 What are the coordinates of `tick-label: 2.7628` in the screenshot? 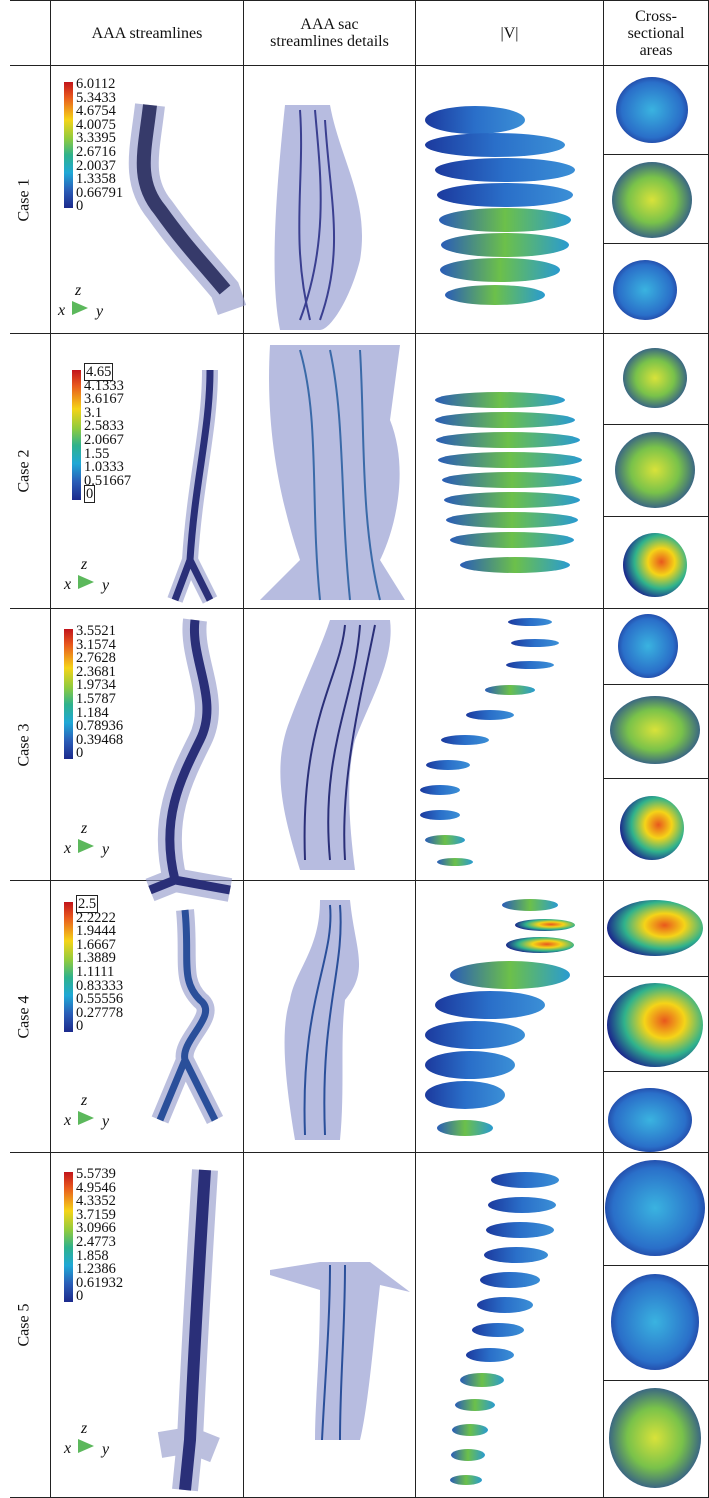 It's located at (96, 658).